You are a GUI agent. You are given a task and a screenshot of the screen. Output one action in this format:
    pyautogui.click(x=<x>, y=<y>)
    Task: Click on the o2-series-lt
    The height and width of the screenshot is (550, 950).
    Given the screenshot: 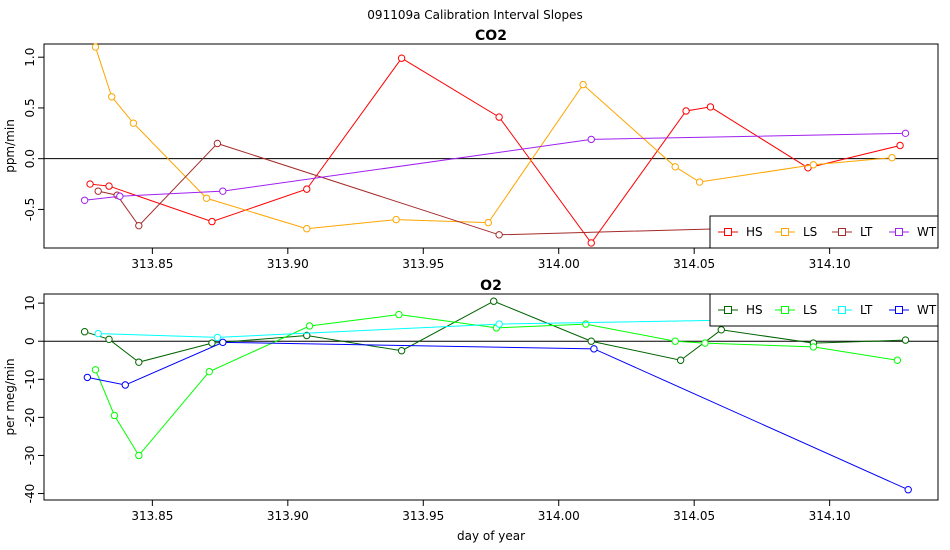 What is the action you would take?
    pyautogui.click(x=409, y=329)
    